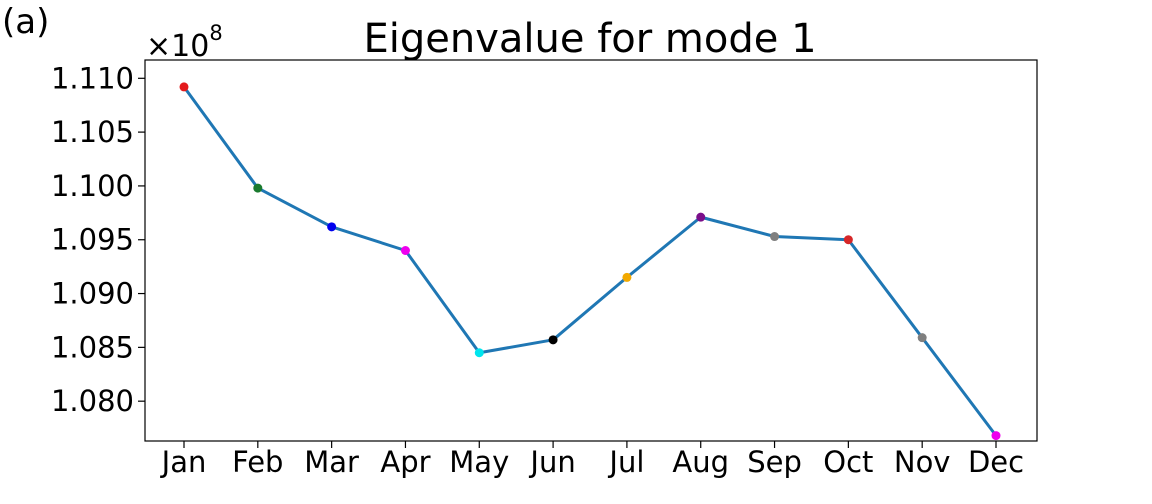  I want to click on x-tick-label: Nov, so click(922, 462).